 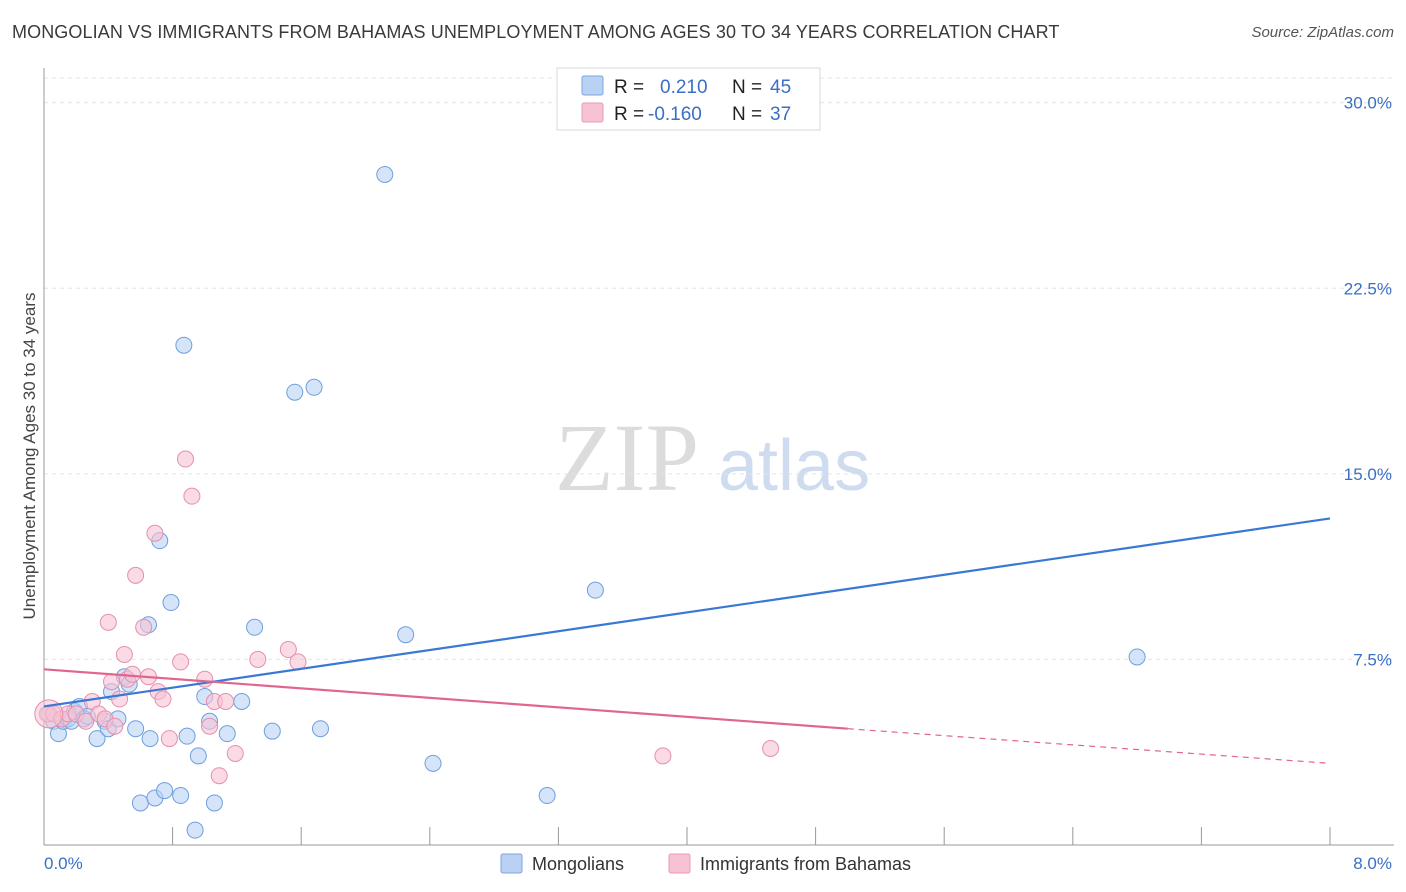 What do you see at coordinates (747, 114) in the screenshot?
I see `legend-n-label-2: N =` at bounding box center [747, 114].